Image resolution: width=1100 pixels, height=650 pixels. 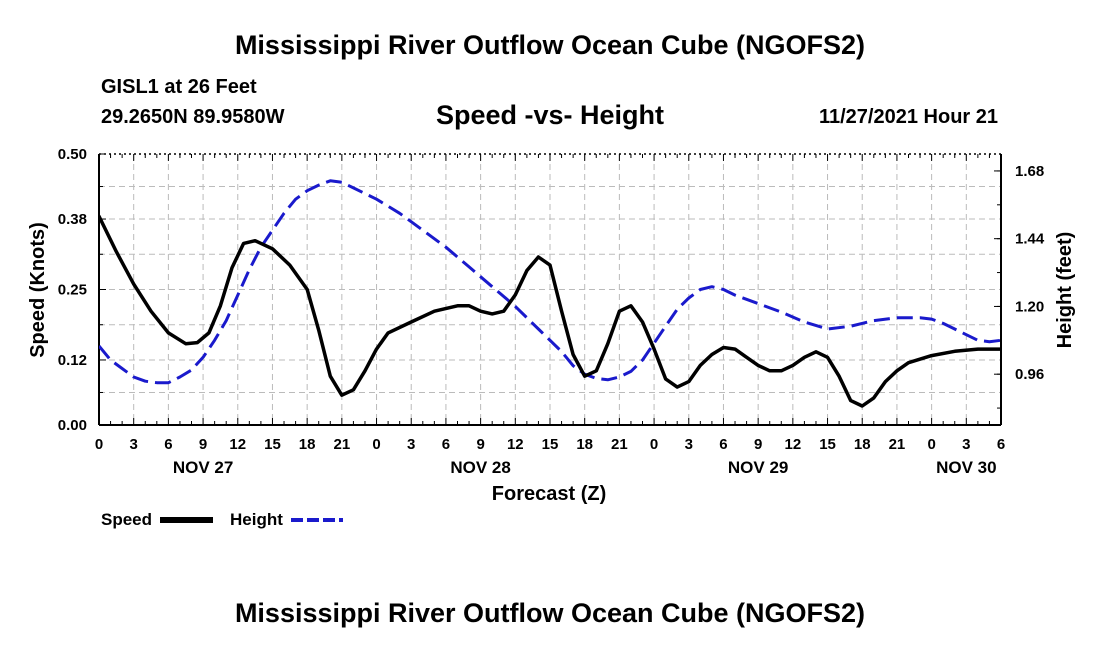 I want to click on y2-tick-label: 1.20, so click(x=1029, y=306).